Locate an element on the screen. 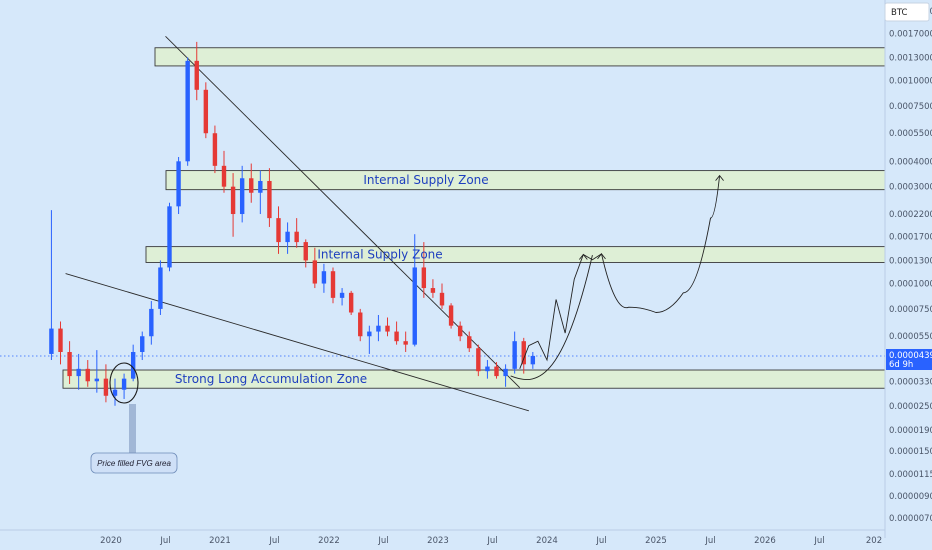 Image resolution: width=932 pixels, height=550 pixels. countdown-value: 6d 9h is located at coordinates (901, 365).